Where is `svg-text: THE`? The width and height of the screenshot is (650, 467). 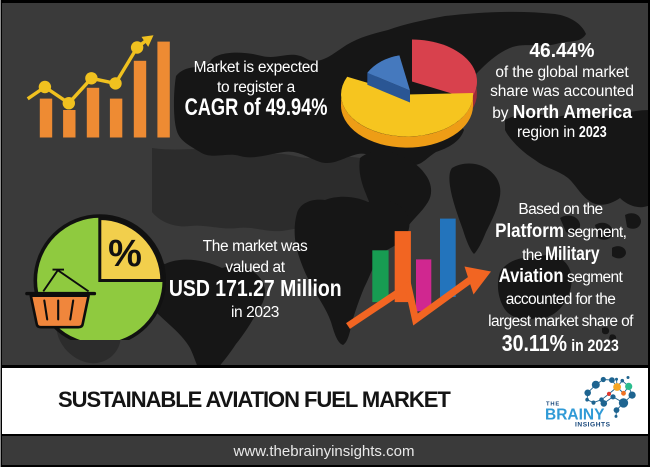 svg-text: THE is located at coordinates (553, 405).